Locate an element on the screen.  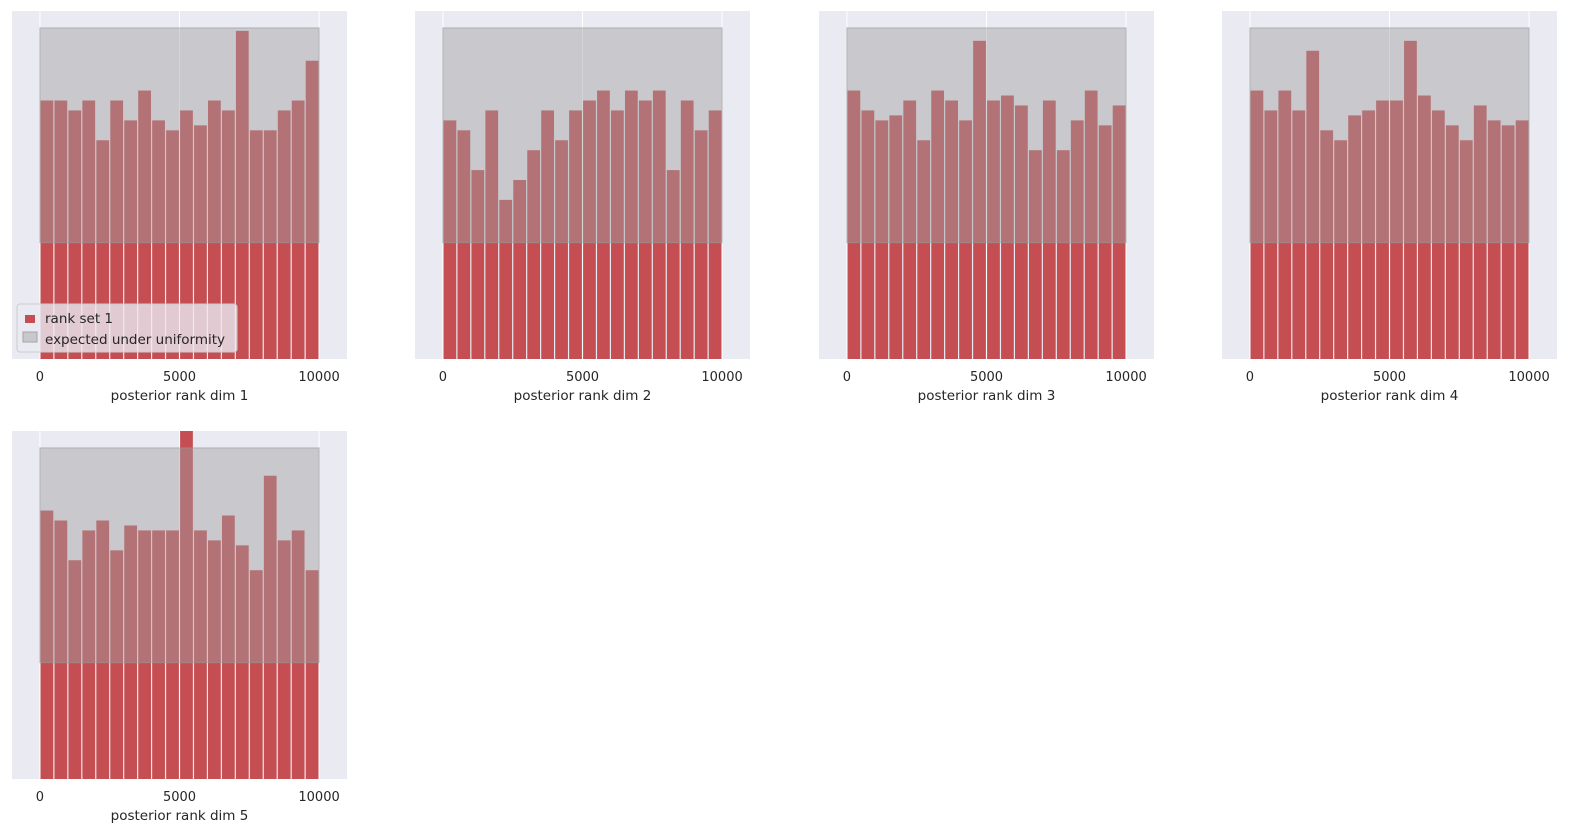
x-axis-label: posterior rank dim 3 is located at coordinates (987, 396).